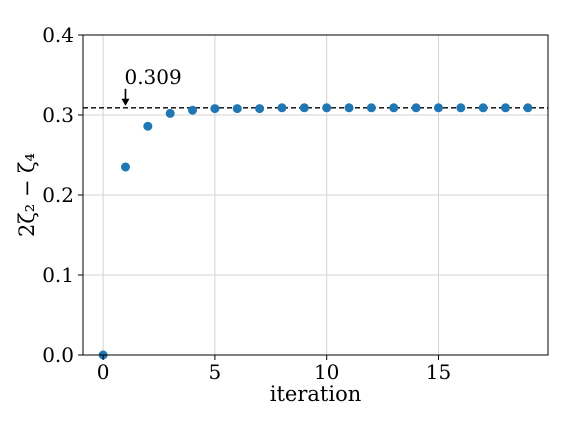 Image resolution: width=574 pixels, height=431 pixels. What do you see at coordinates (27, 195) in the screenshot?
I see `y-axis-label: 2ζ₂ − ζ₄` at bounding box center [27, 195].